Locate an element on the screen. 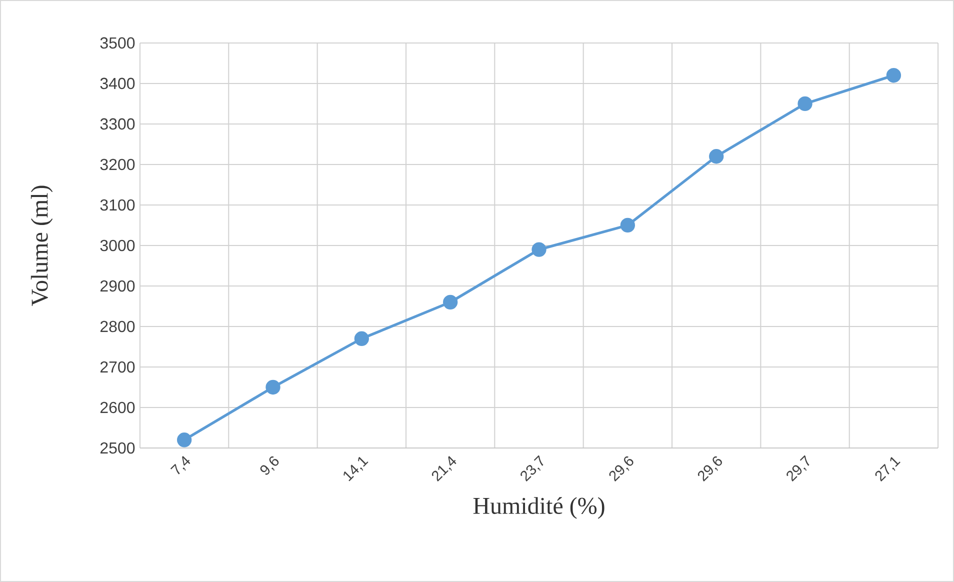 This screenshot has height=582, width=954. y-tick-label: 3000 is located at coordinates (117, 246).